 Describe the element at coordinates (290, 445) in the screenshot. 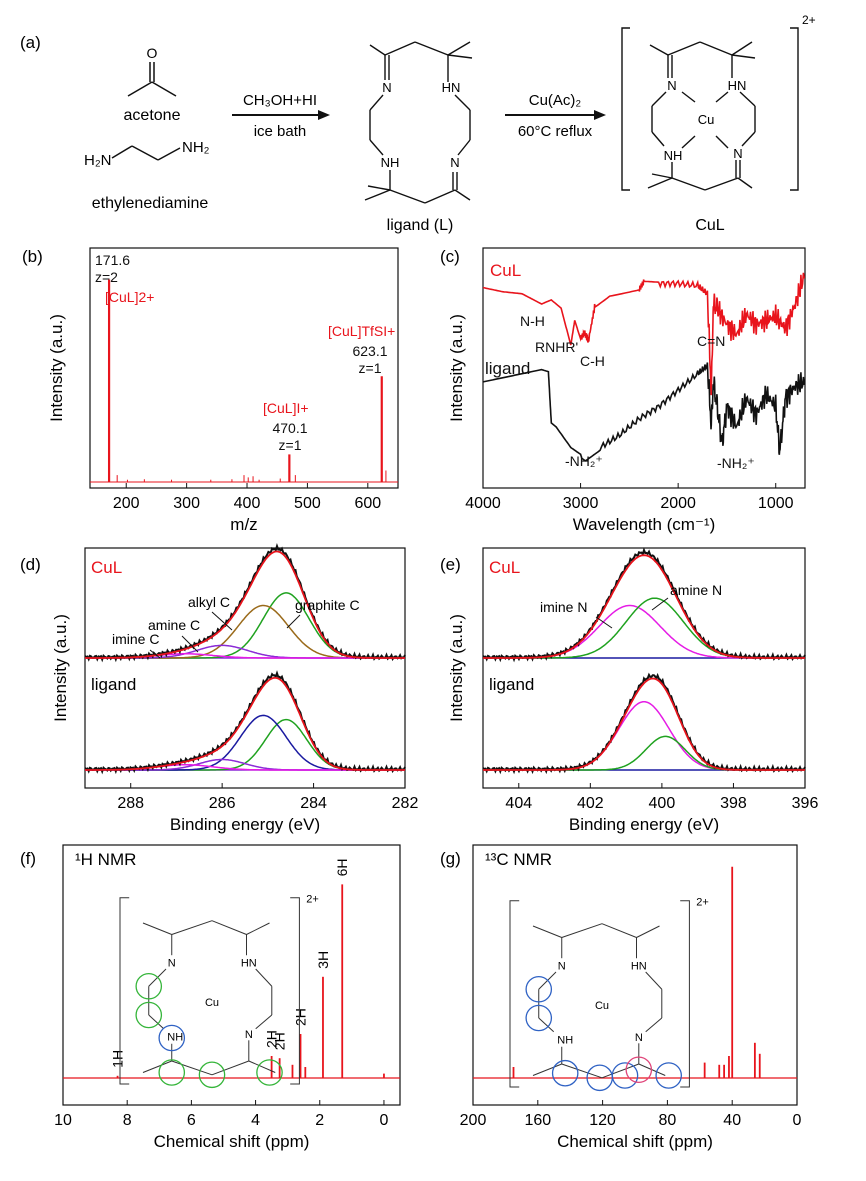

I see `ms-annotation-charge: z=1` at that location.